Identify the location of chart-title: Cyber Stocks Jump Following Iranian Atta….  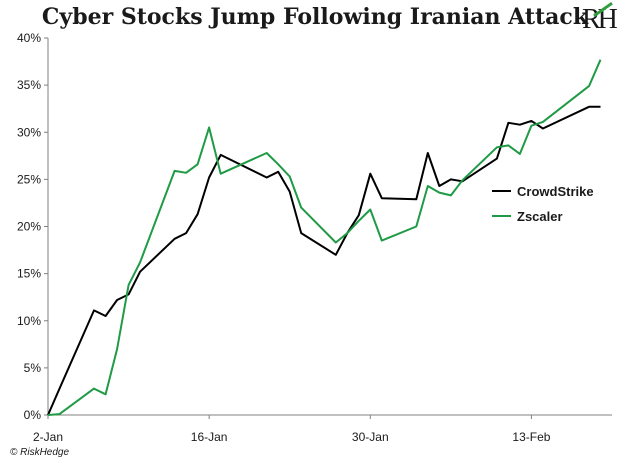
(315, 17).